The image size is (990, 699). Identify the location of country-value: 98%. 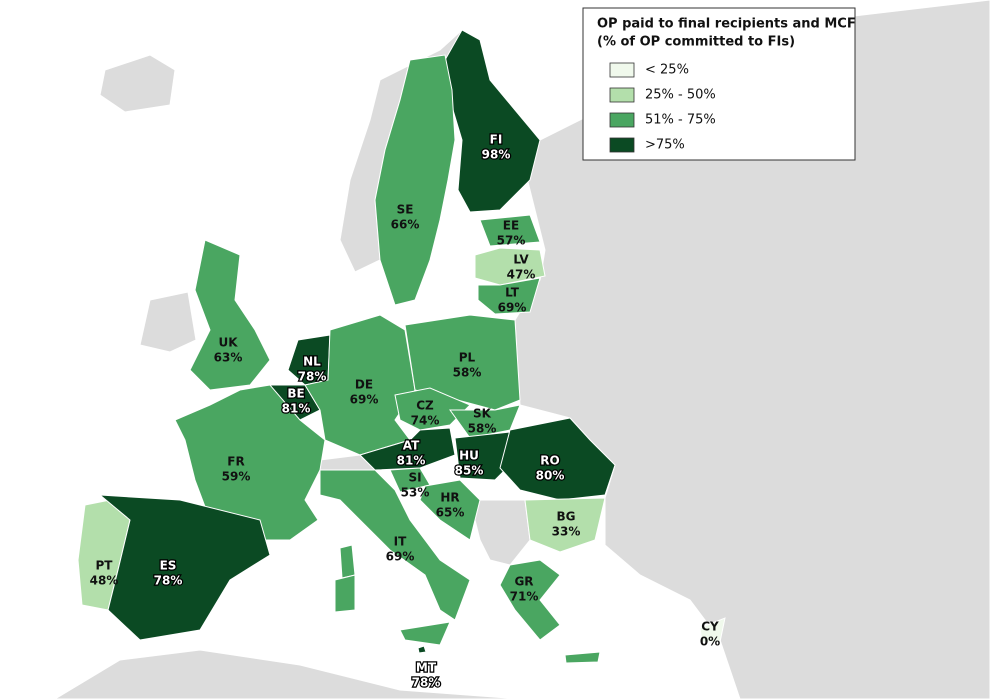
(496, 155).